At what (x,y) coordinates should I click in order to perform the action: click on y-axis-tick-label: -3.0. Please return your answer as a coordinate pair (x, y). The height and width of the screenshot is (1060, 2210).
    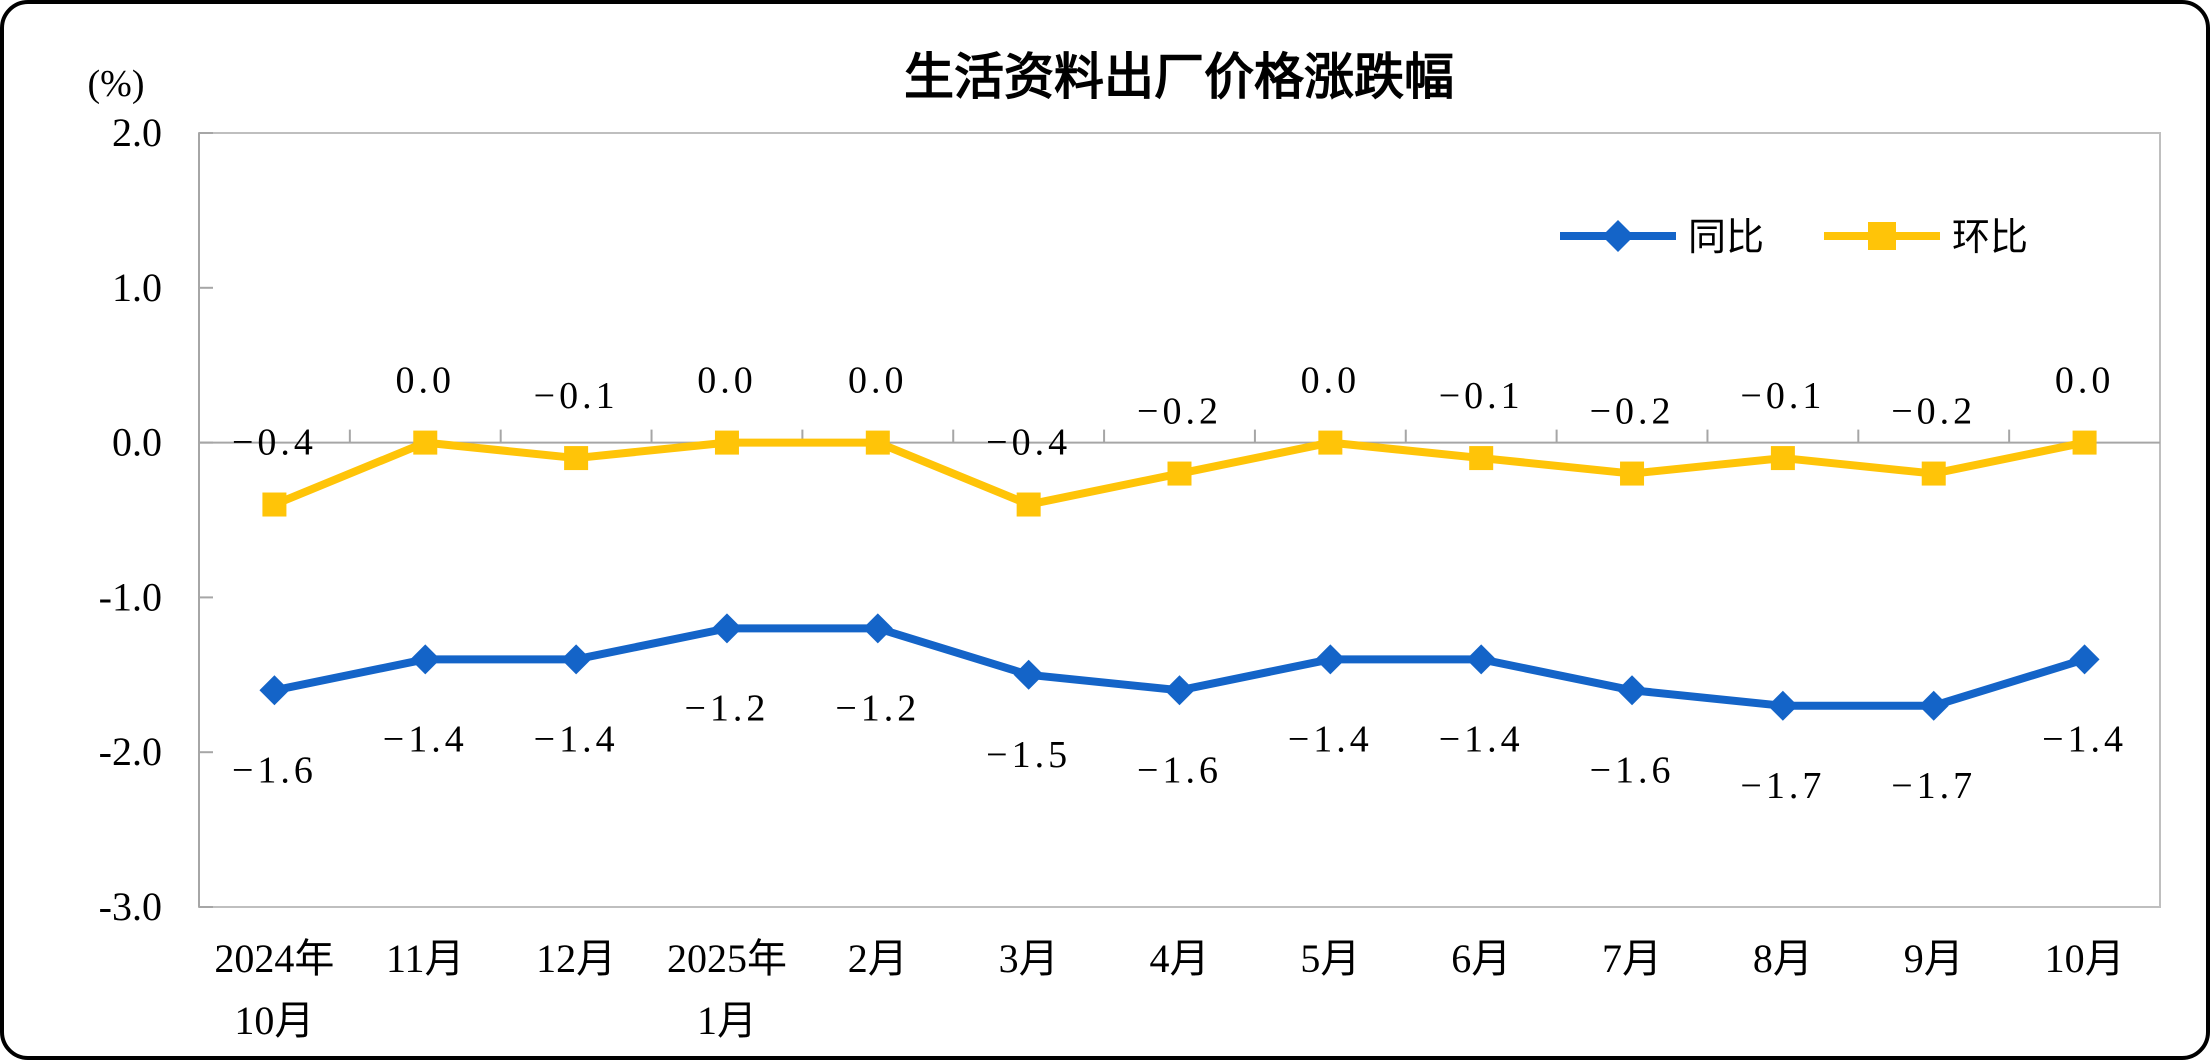
    Looking at the image, I should click on (130, 906).